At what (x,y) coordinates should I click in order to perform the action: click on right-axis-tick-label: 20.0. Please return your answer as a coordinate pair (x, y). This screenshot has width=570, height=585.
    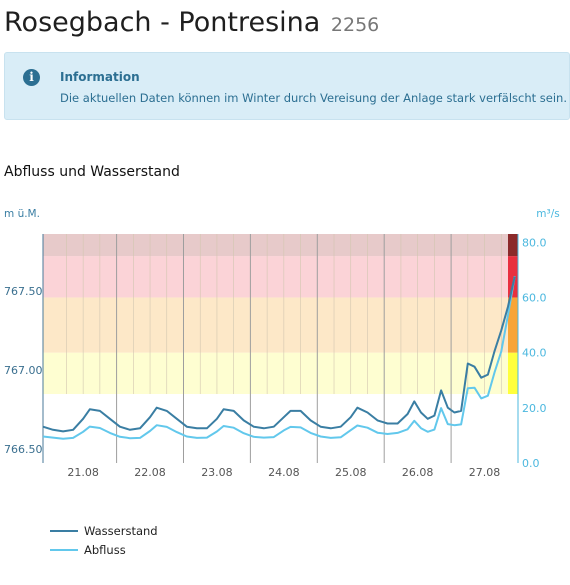
    Looking at the image, I should click on (534, 408).